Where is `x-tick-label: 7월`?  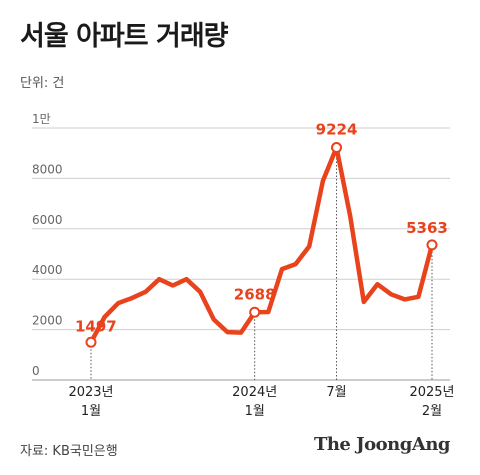
x-tick-label: 7월 is located at coordinates (336, 392).